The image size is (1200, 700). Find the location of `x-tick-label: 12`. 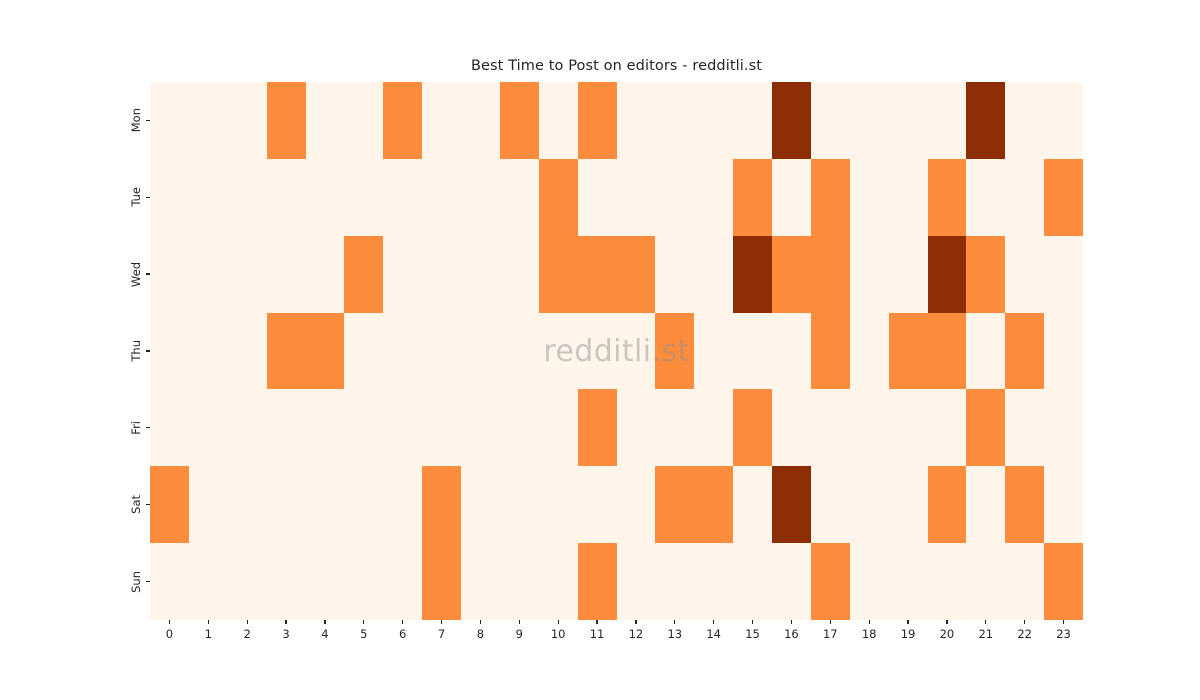

x-tick-label: 12 is located at coordinates (636, 634).